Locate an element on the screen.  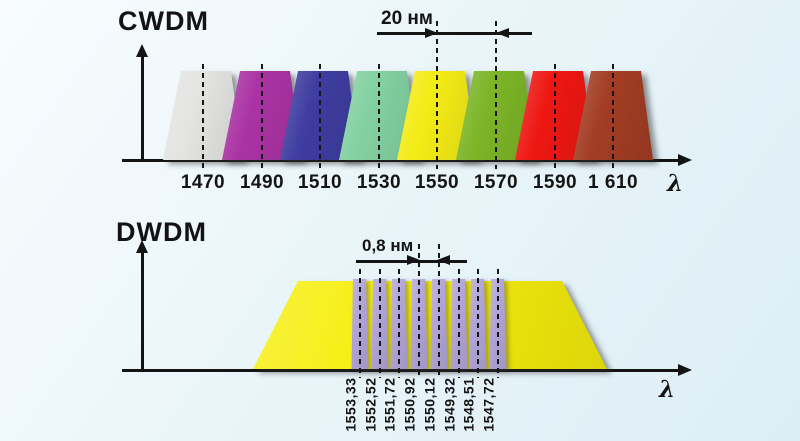
trapezoid-shape is located at coordinates (430, 325).